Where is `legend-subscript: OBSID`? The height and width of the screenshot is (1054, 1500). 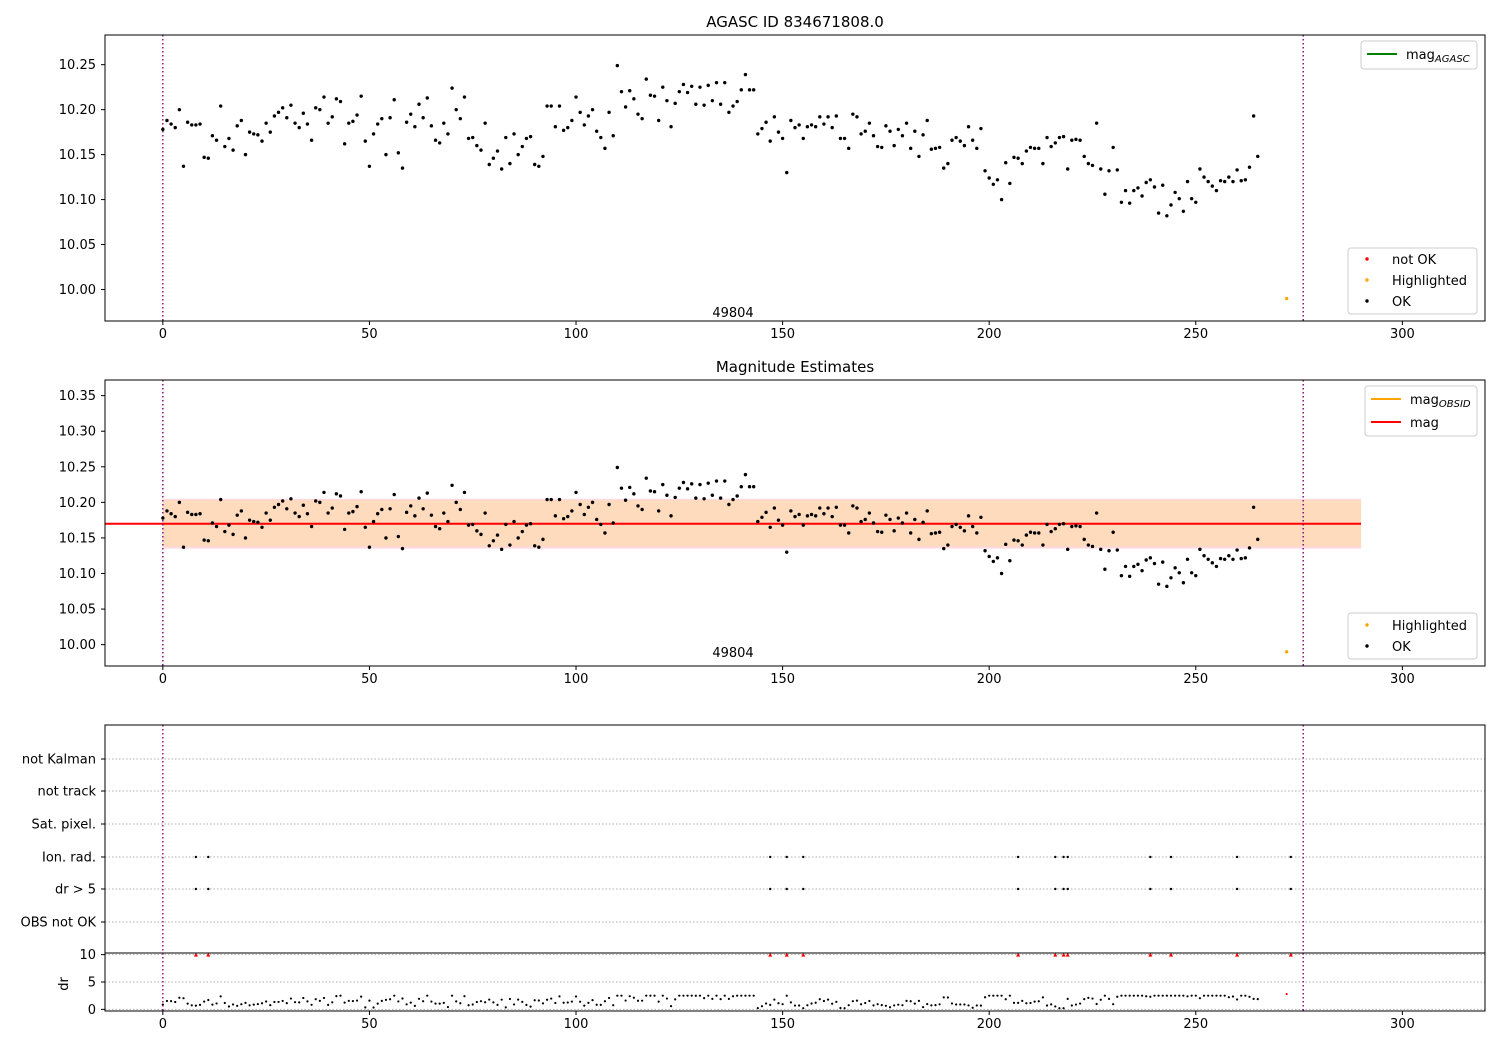 legend-subscript: OBSID is located at coordinates (1455, 404).